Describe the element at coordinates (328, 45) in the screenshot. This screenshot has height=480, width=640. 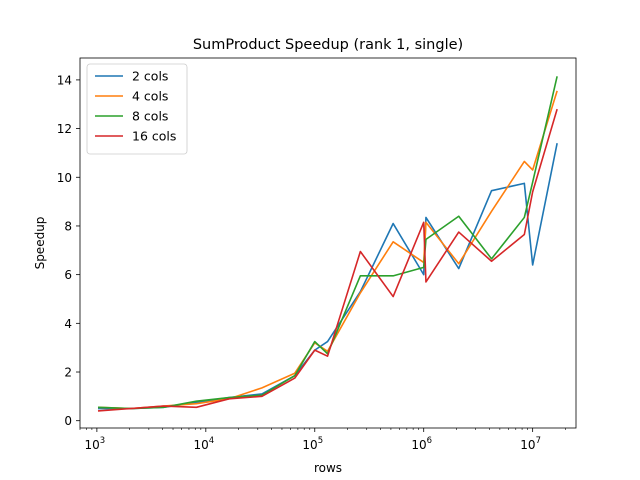
I see `chart-title: SumProduct Speedup (rank 1, single)` at that location.